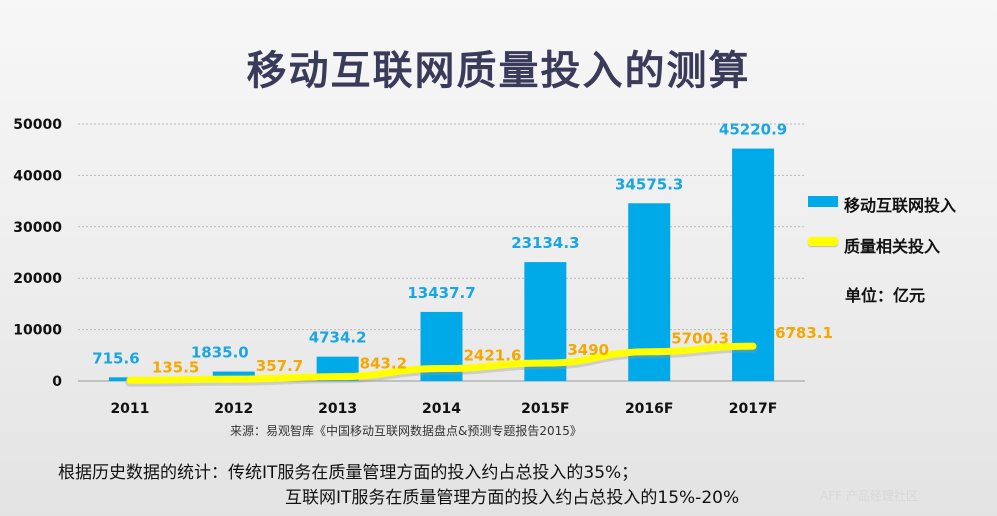  Describe the element at coordinates (441, 409) in the screenshot. I see `x-tick-label: 2014` at that location.